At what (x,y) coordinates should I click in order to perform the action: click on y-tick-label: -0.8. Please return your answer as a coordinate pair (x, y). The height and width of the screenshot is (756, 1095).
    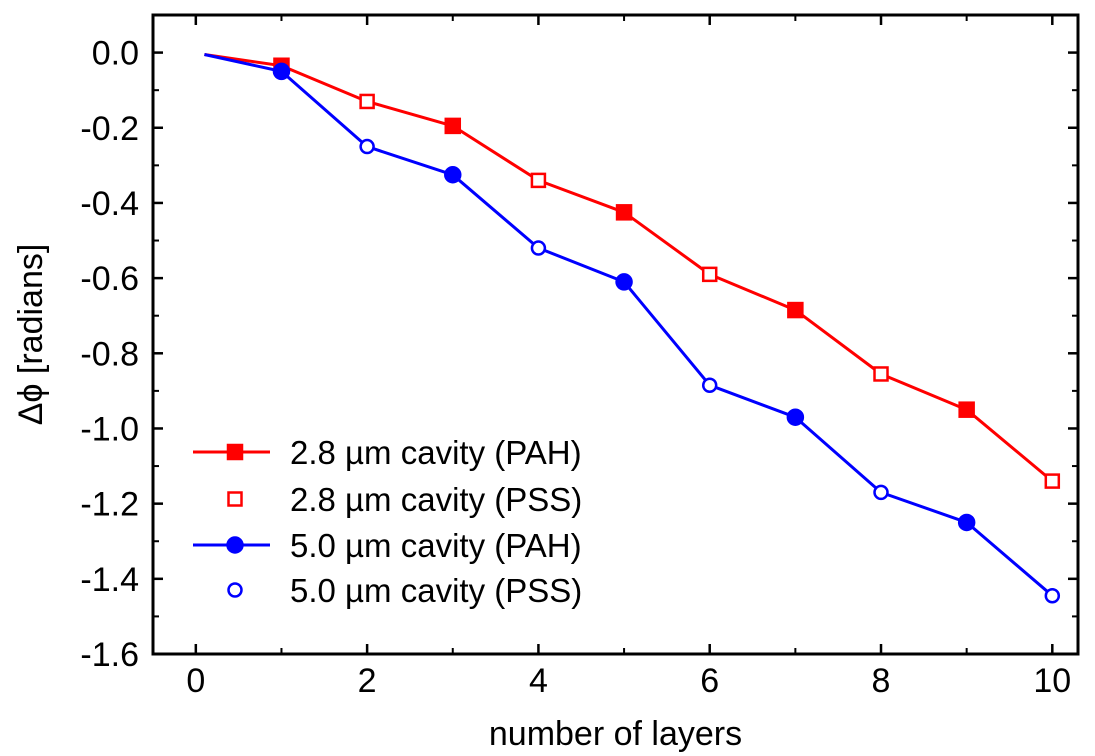
    Looking at the image, I should click on (109, 354).